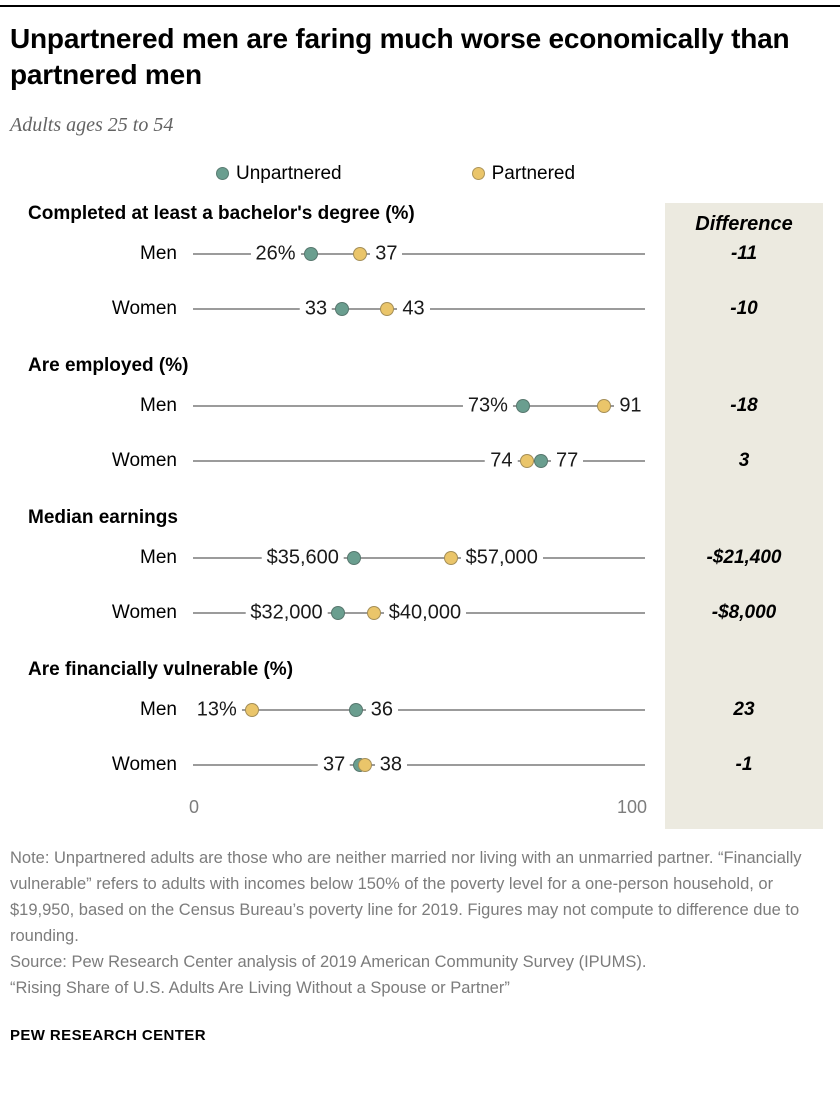  I want to click on axis-plot: 0 100, so click(418, 811).